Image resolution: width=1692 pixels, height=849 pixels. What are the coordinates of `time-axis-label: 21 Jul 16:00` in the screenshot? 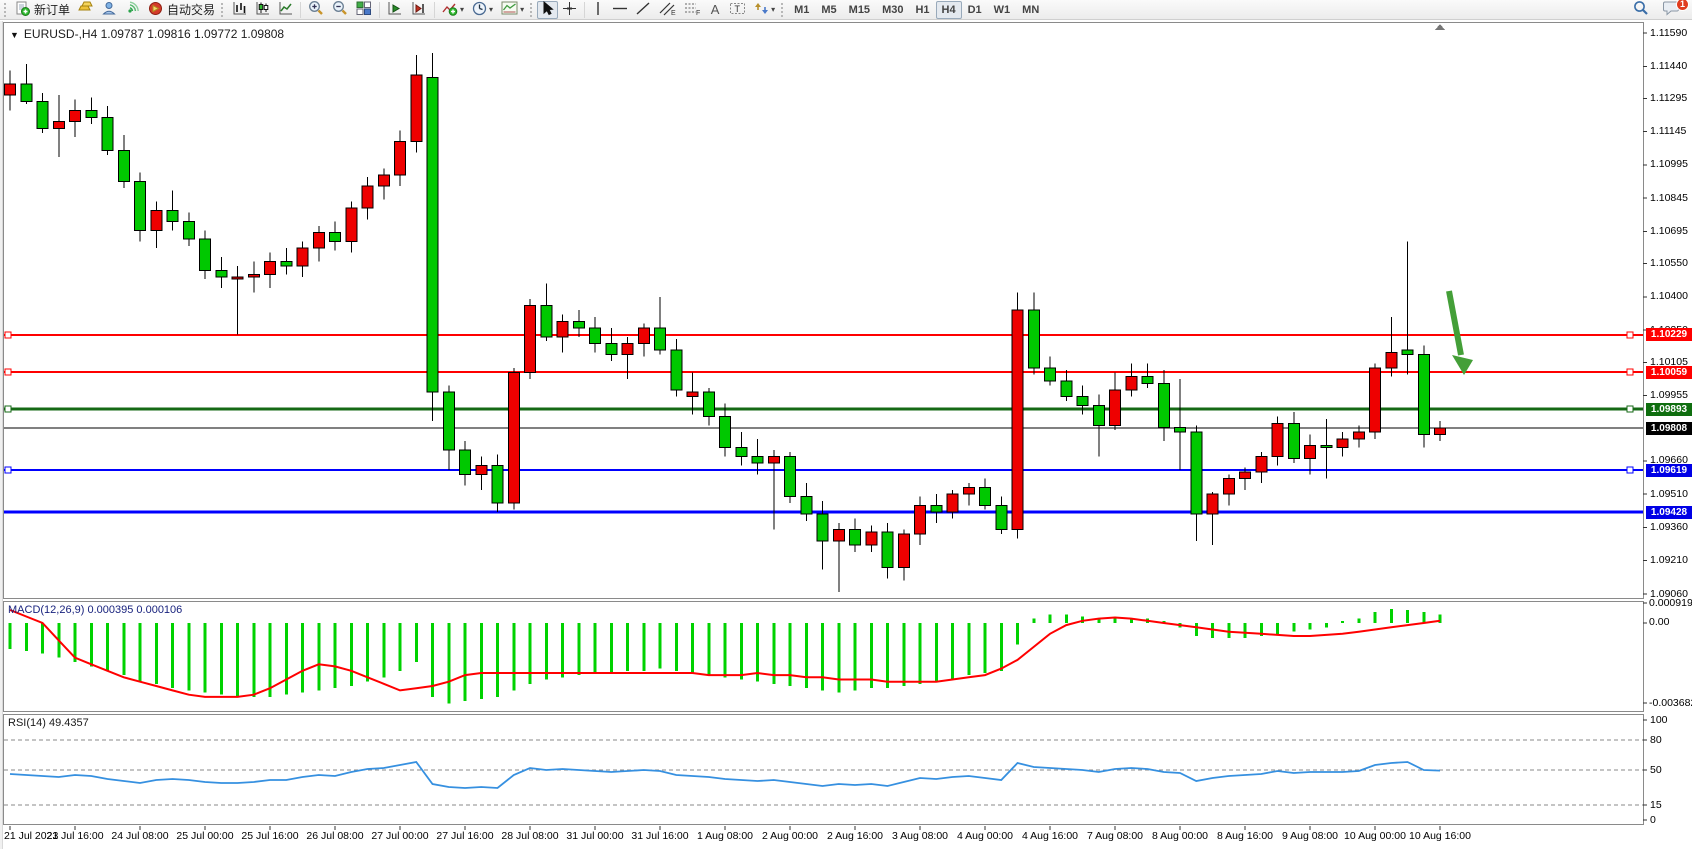 It's located at (75, 836).